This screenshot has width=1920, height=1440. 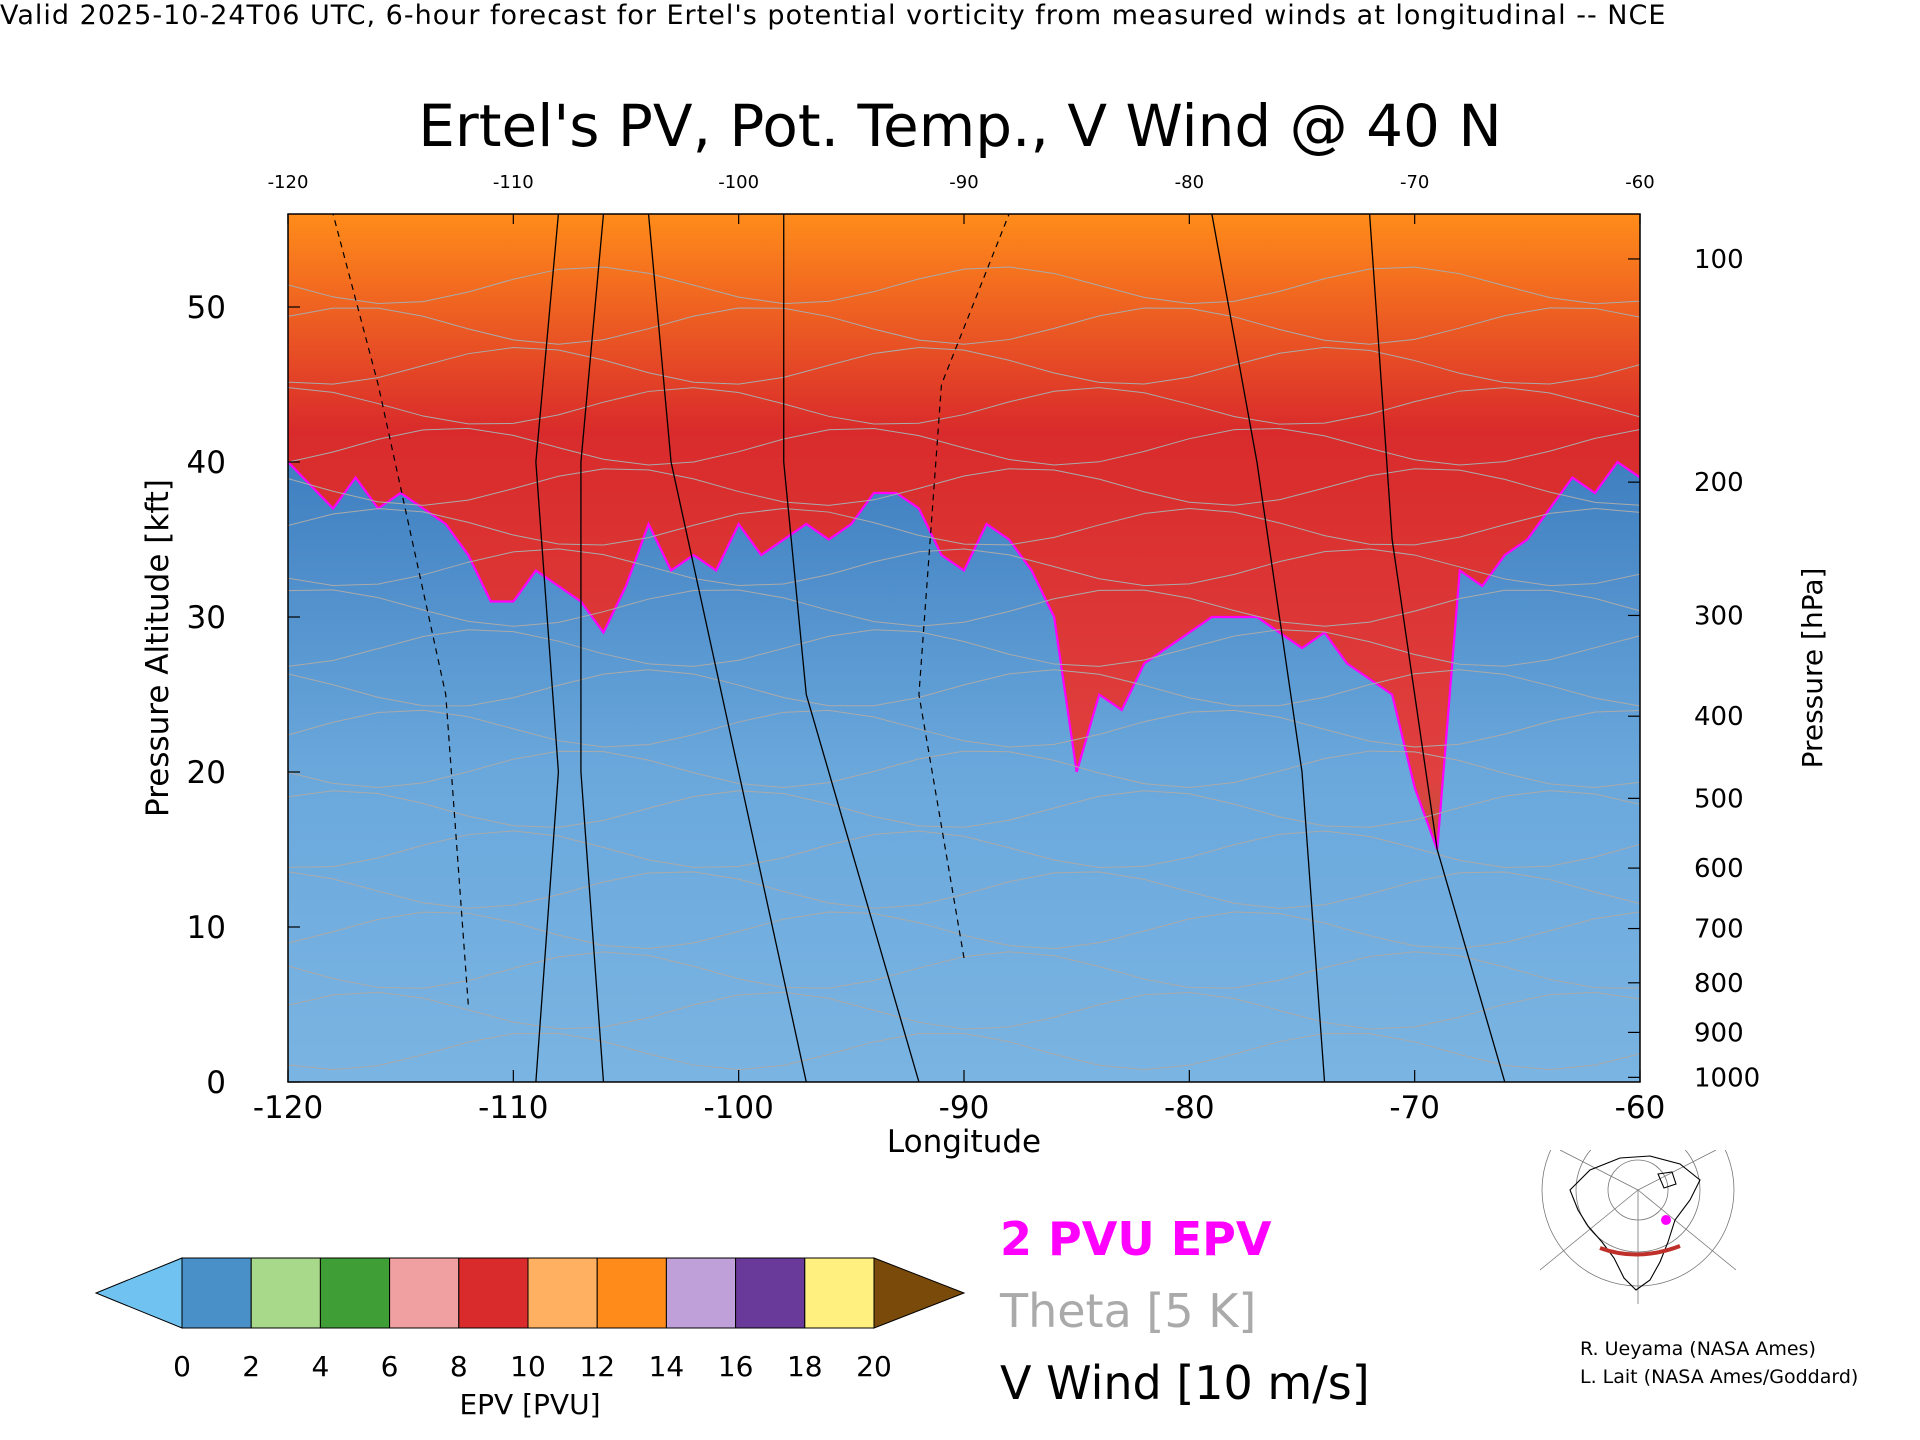 I want to click on x-tick-label: -80, so click(x=1189, y=1108).